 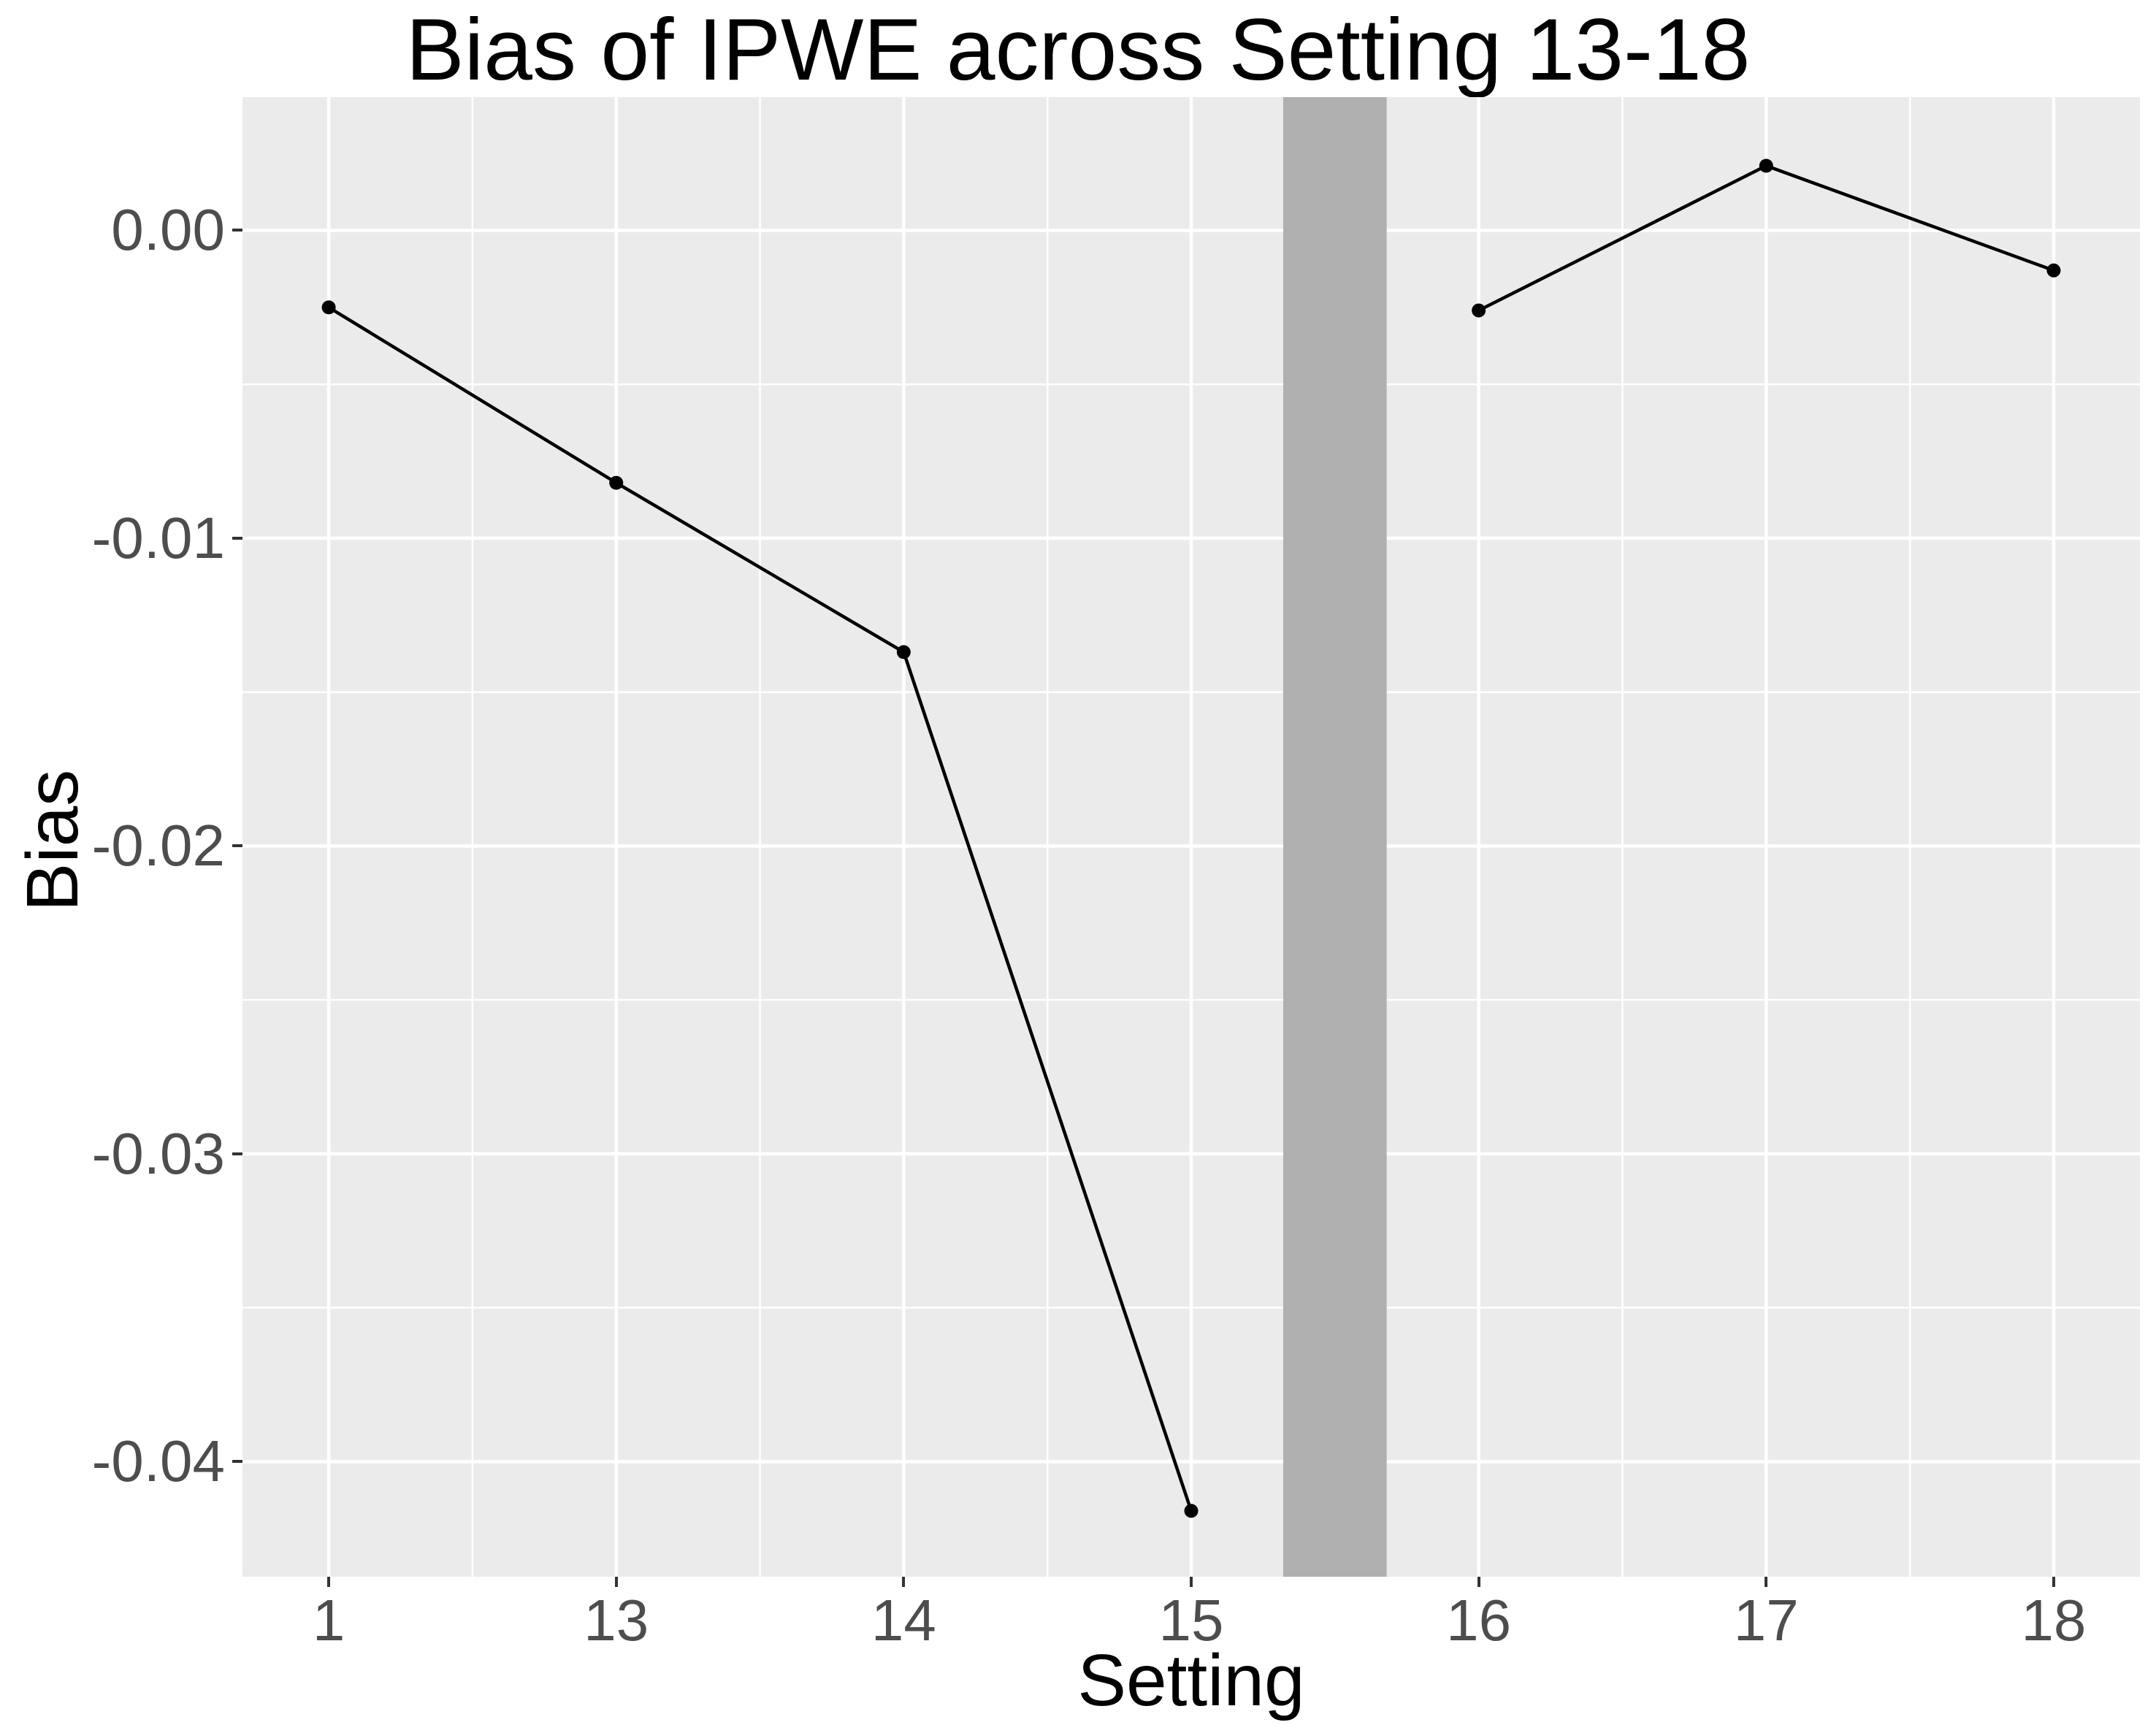 What do you see at coordinates (158, 1461) in the screenshot?
I see `y-tick-label: -0.04` at bounding box center [158, 1461].